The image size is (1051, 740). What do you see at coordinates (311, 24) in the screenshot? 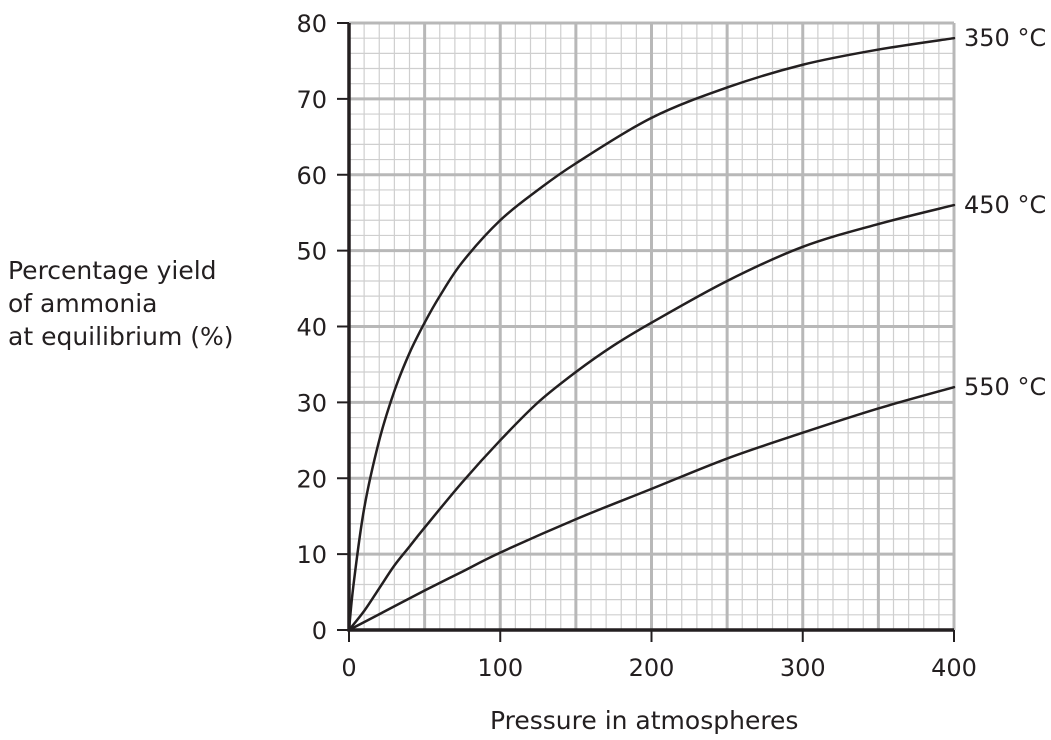
I see `y-tick-label: 80` at bounding box center [311, 24].